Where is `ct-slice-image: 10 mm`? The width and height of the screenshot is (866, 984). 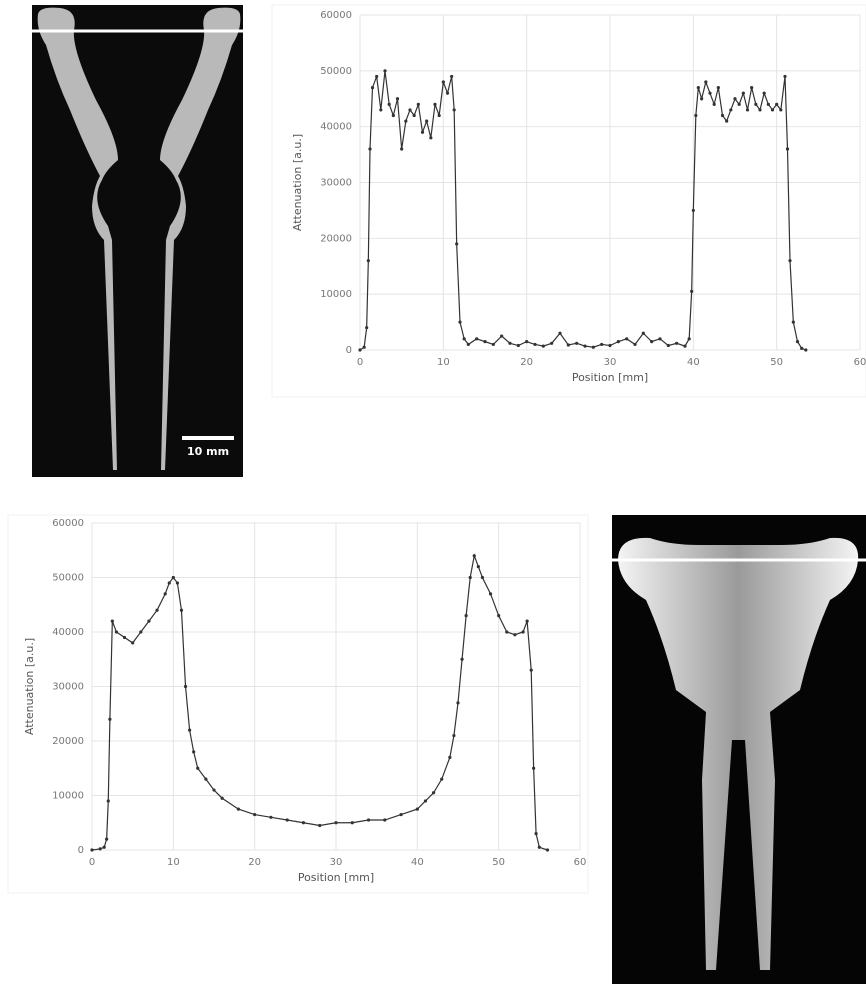
ct-slice-image: 10 mm is located at coordinates (137, 241).